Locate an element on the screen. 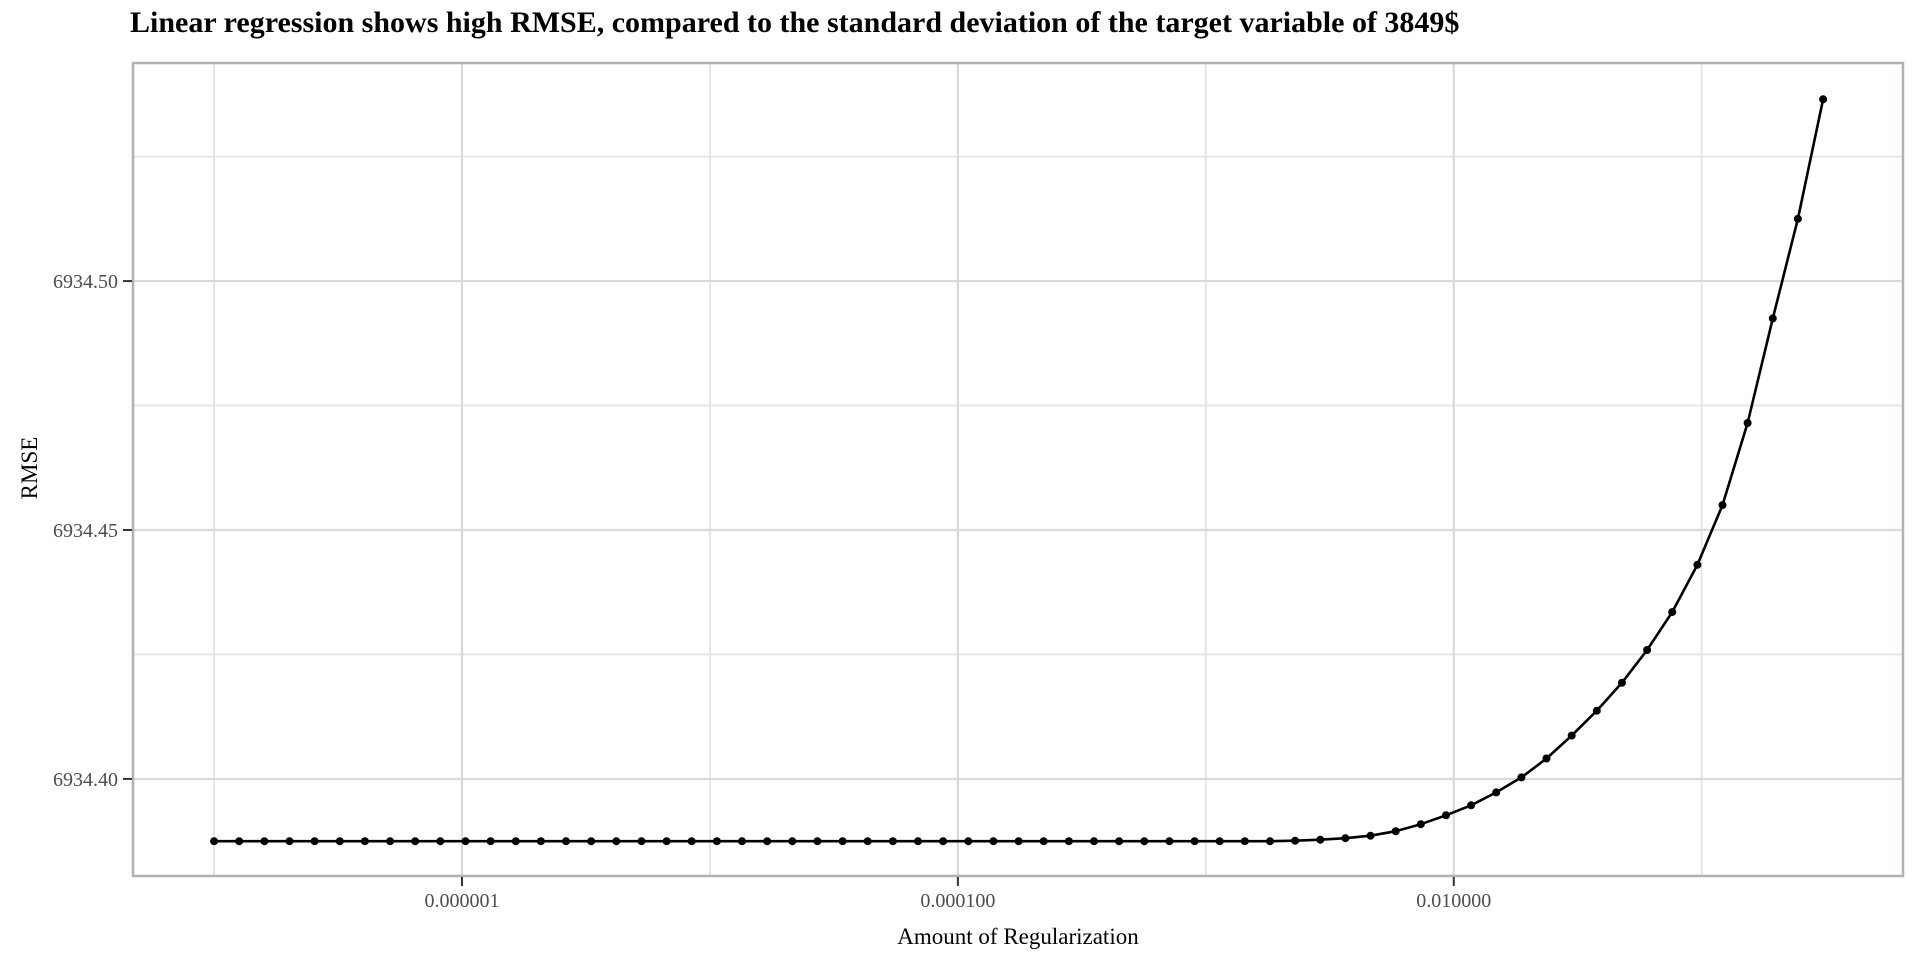 The image size is (1920, 960). y-axis-title: RMSE is located at coordinates (29, 468).